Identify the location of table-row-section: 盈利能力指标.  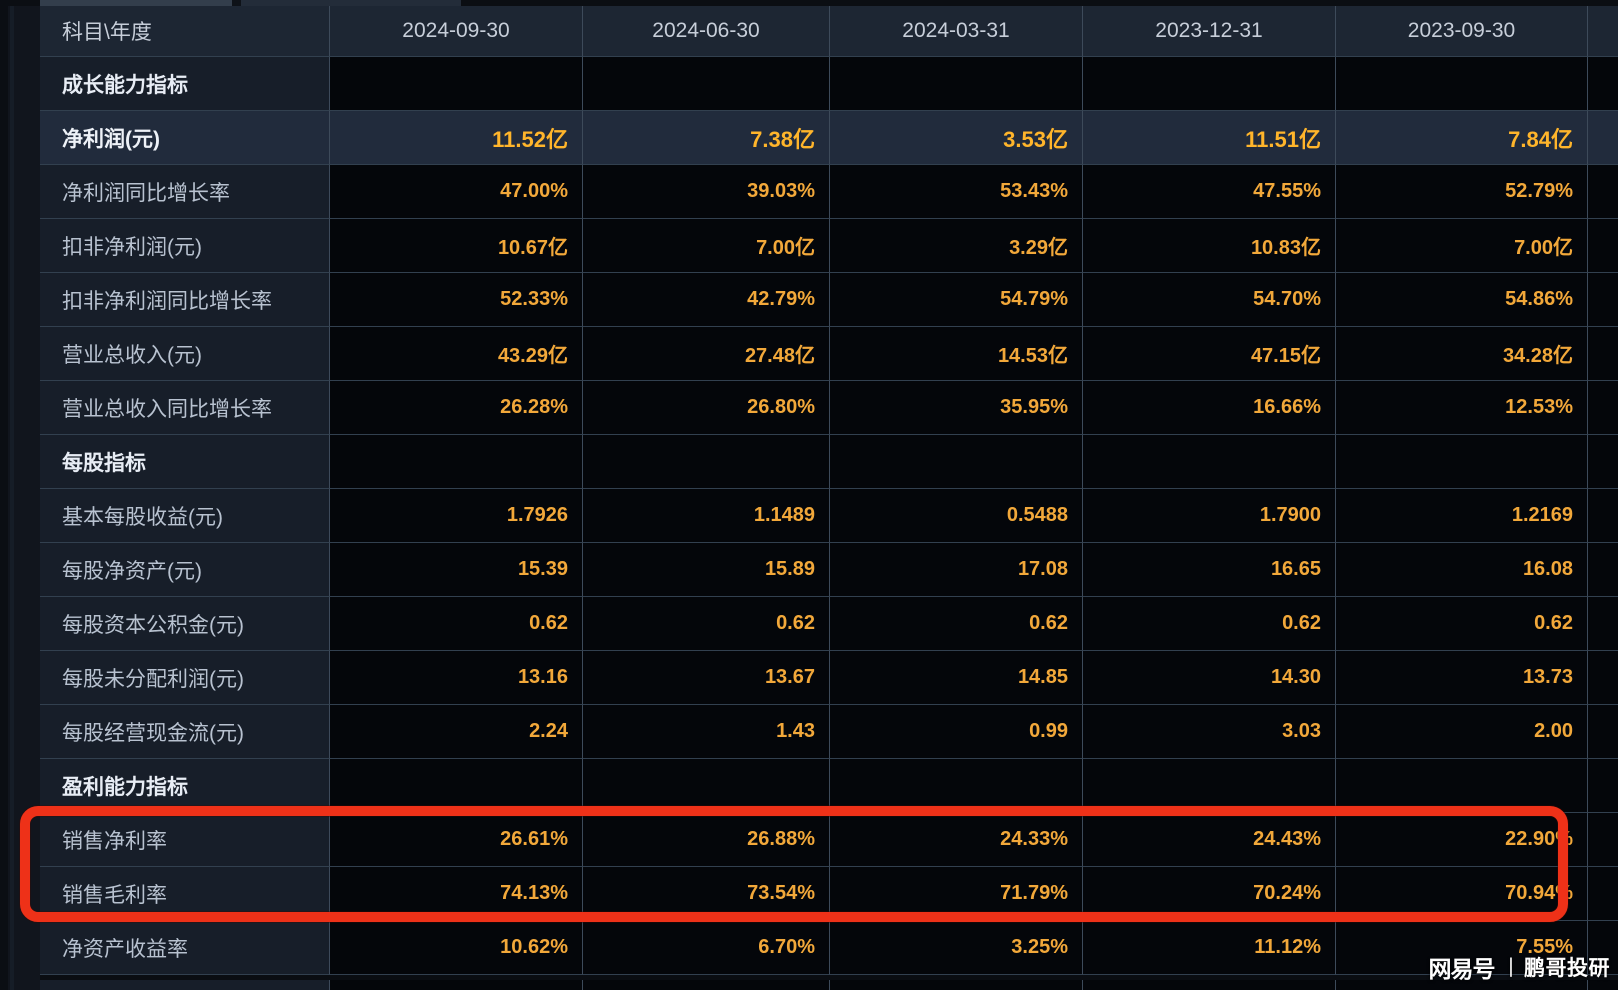
(829, 786).